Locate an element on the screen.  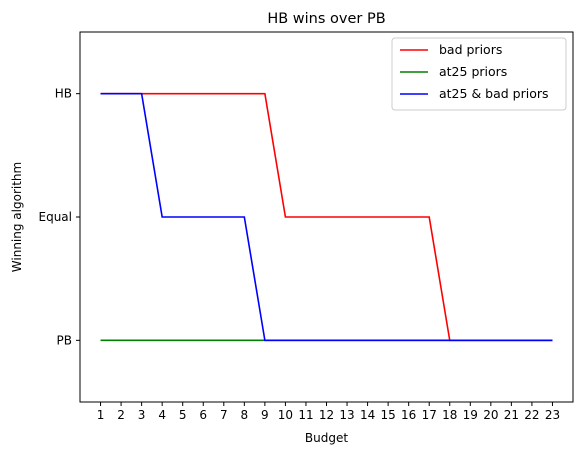
x-tick-label: 11 is located at coordinates (305, 415).